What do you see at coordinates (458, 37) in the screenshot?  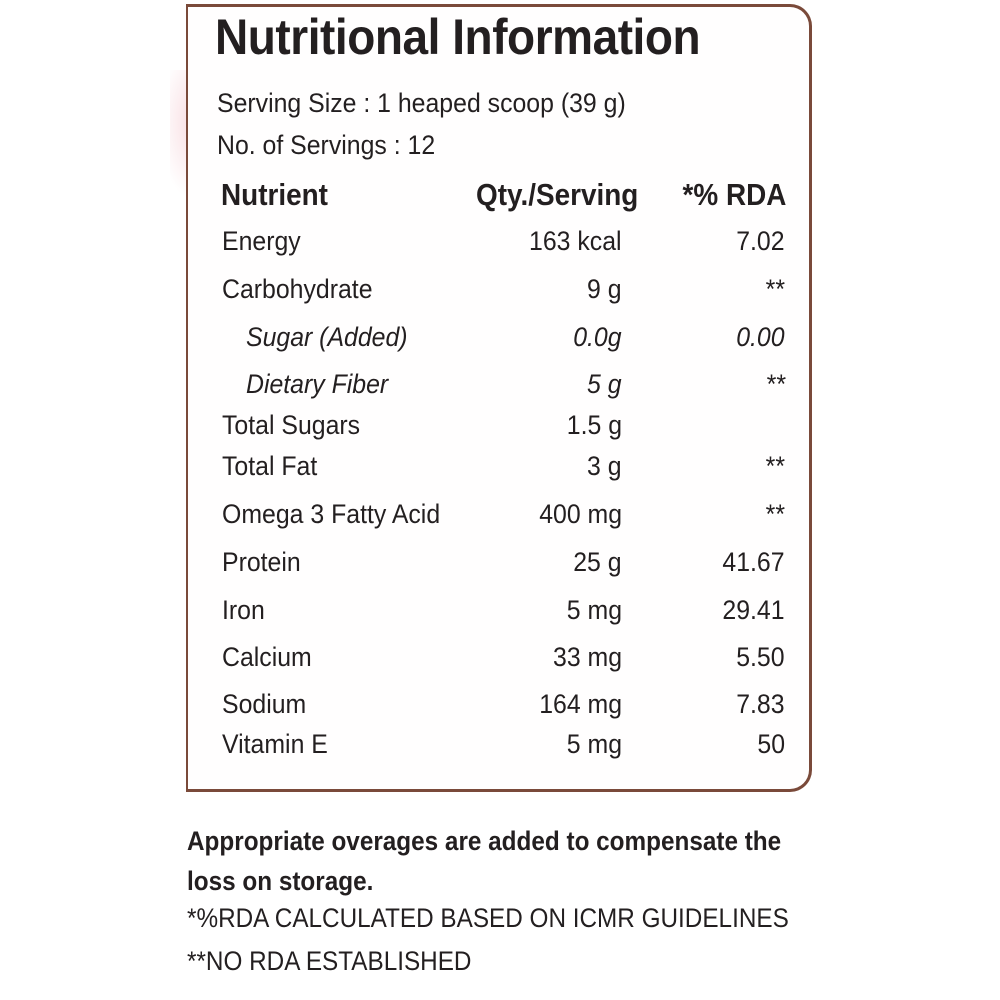 I see `label-title: Nutritional Information` at bounding box center [458, 37].